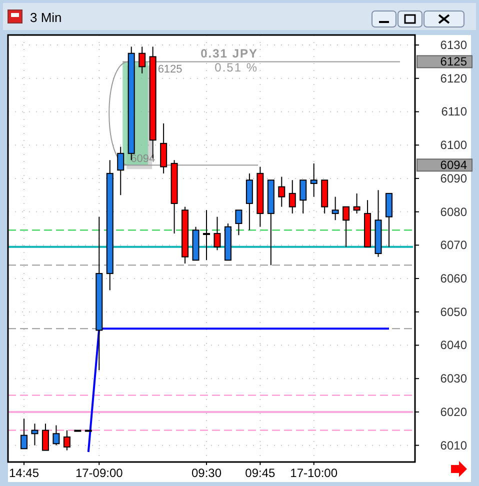 The width and height of the screenshot is (479, 486). Describe the element at coordinates (170, 70) in the screenshot. I see `ref-line-label: 6125` at that location.